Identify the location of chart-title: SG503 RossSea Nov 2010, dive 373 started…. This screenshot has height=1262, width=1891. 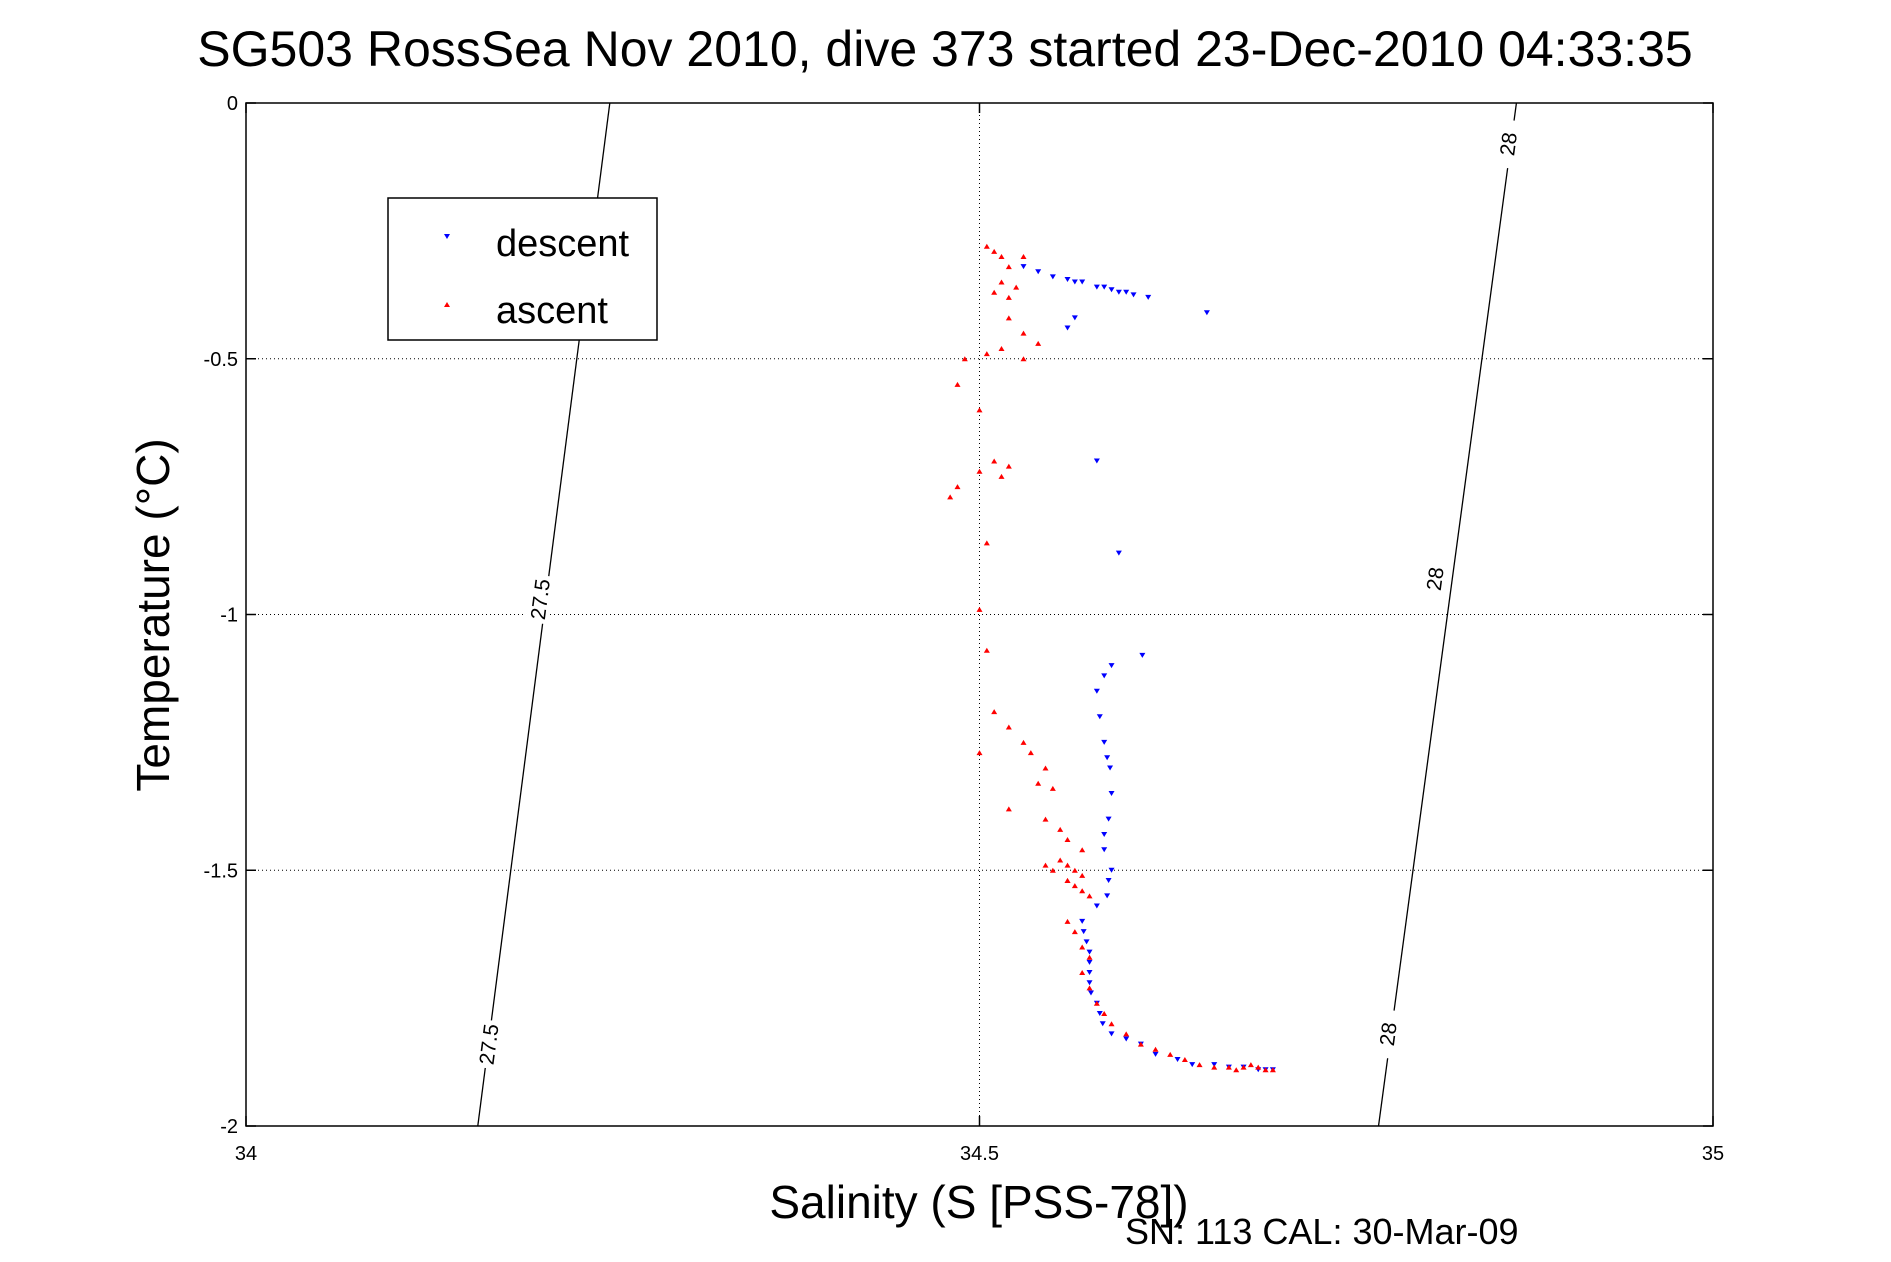
(944, 49).